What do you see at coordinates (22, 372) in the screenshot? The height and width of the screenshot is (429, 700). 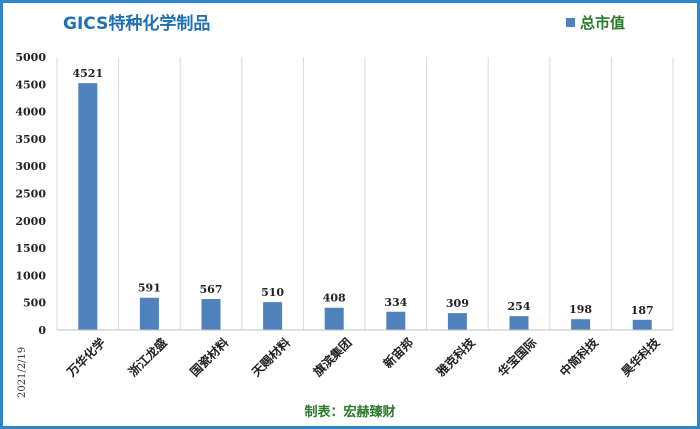 I see `date-note: 2021/2/19` at bounding box center [22, 372].